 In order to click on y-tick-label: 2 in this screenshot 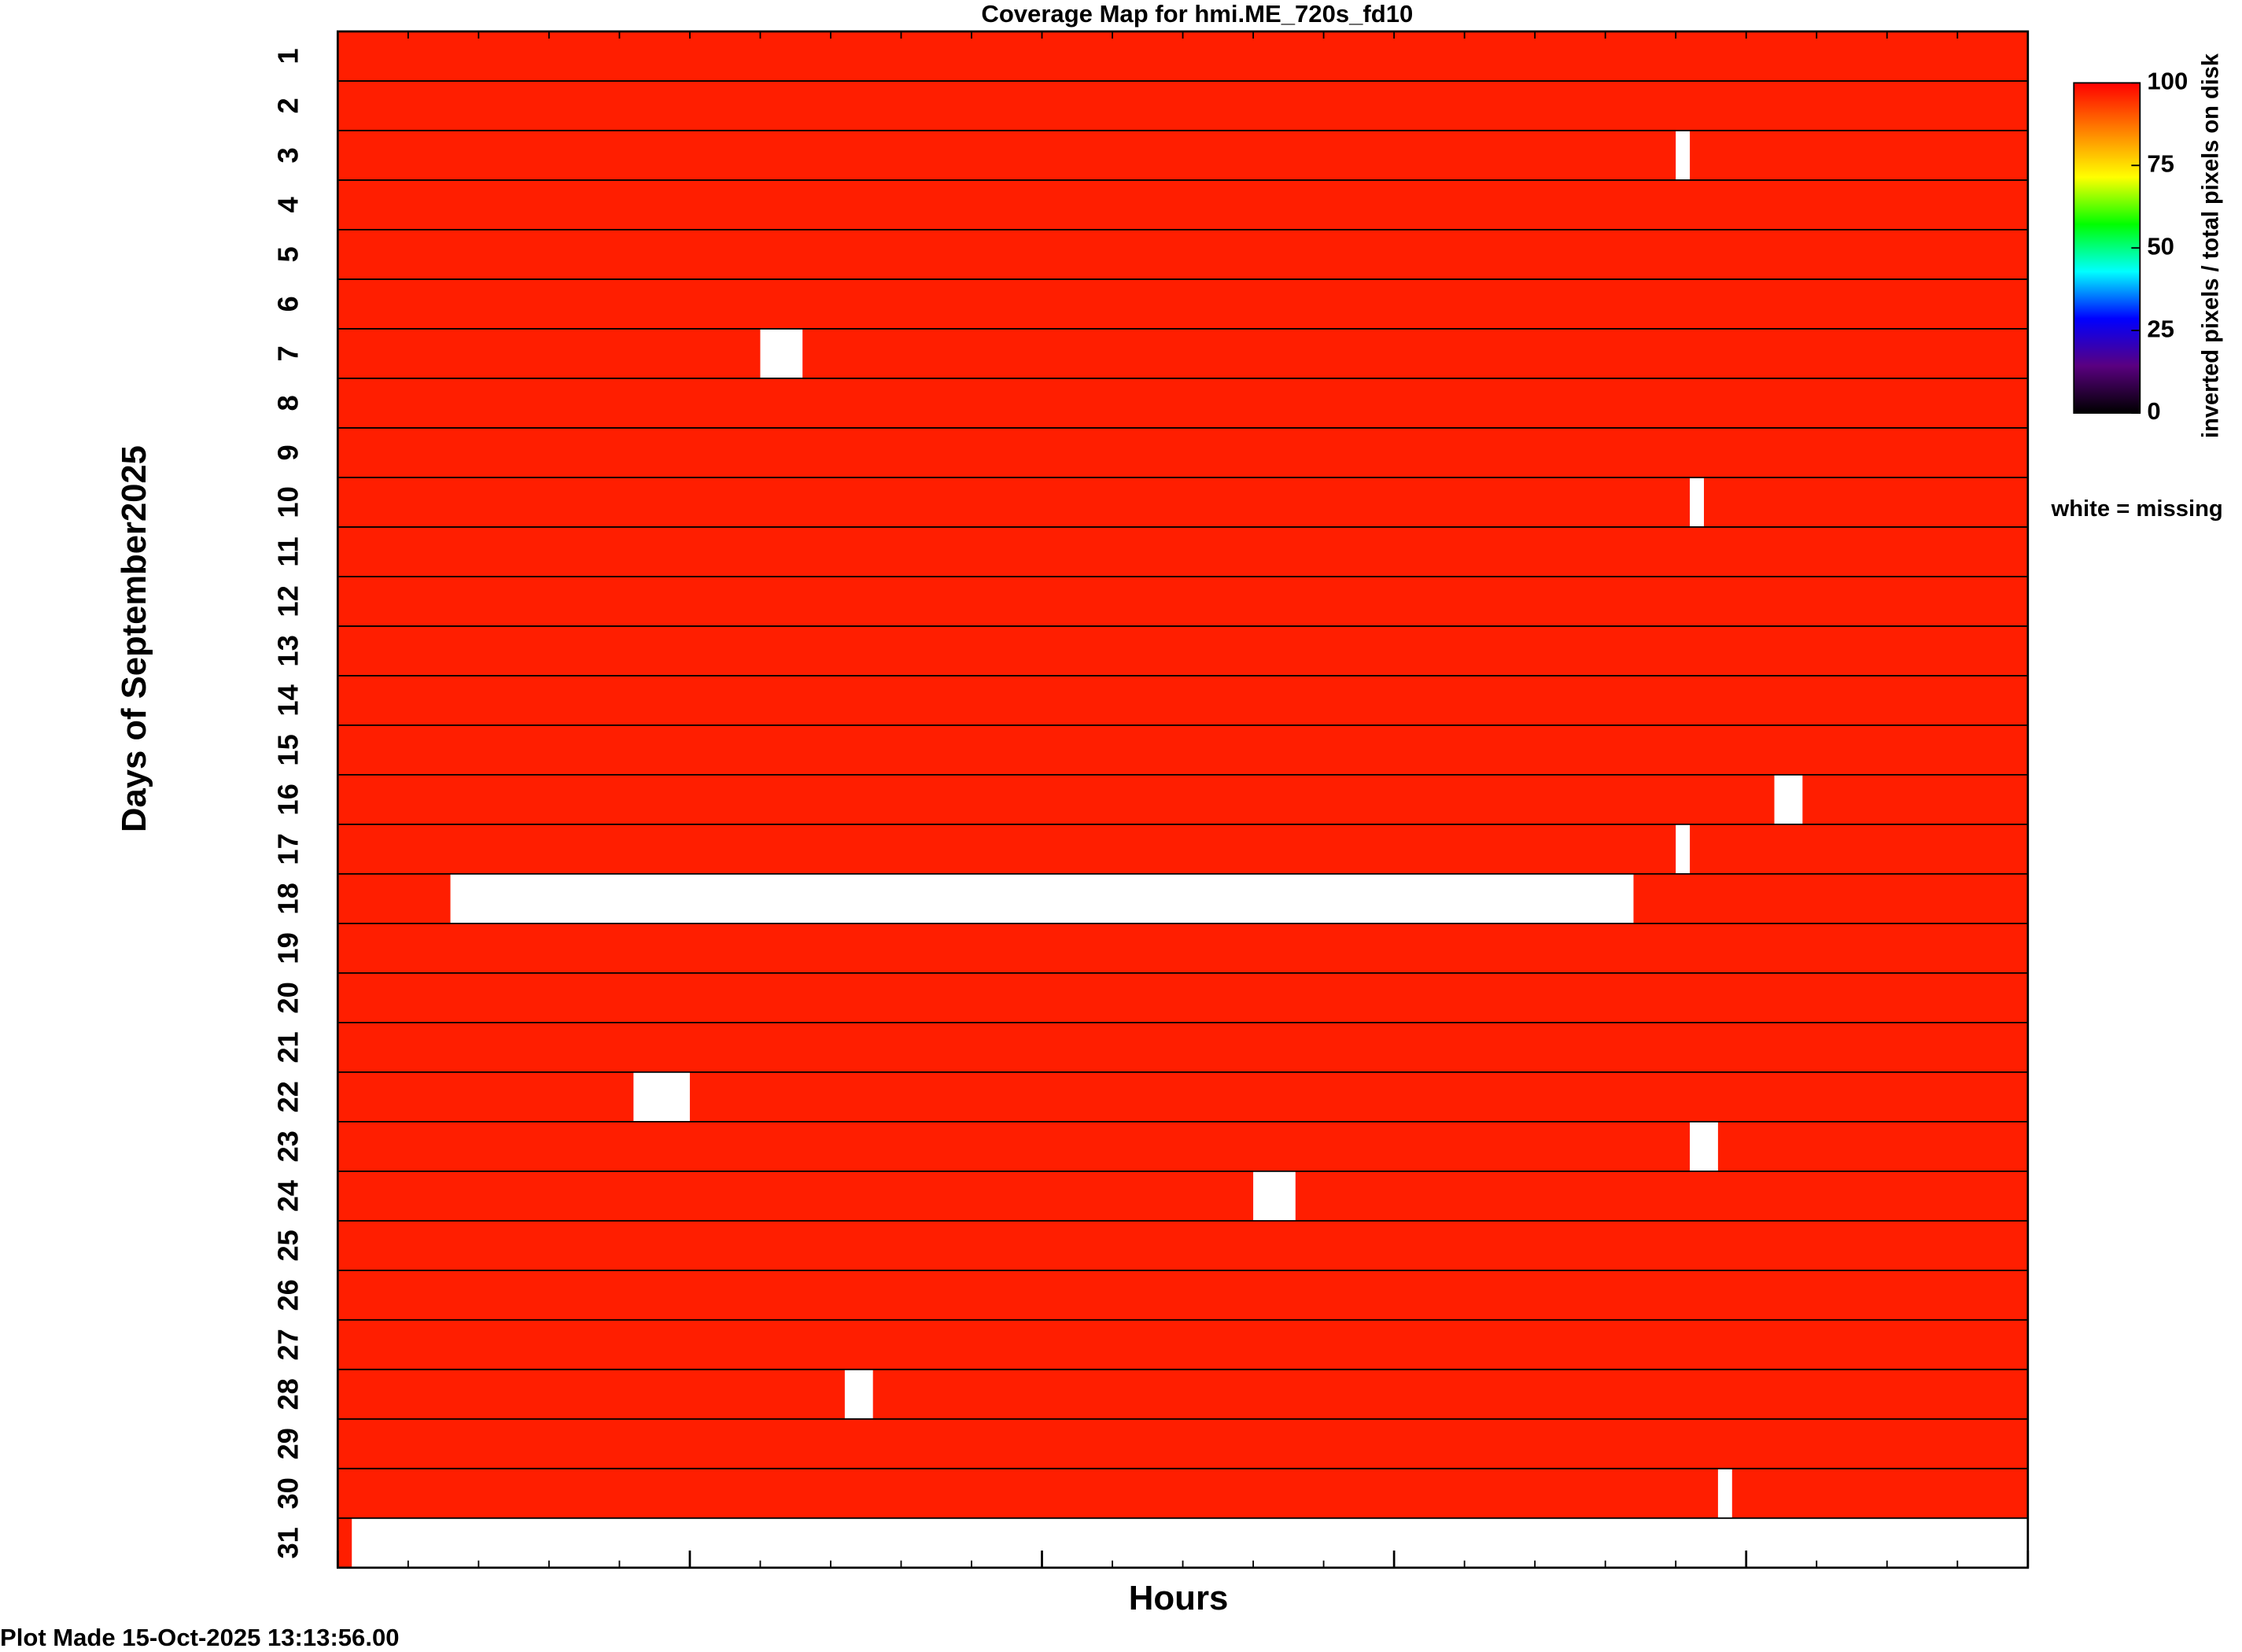, I will do `click(288, 105)`.